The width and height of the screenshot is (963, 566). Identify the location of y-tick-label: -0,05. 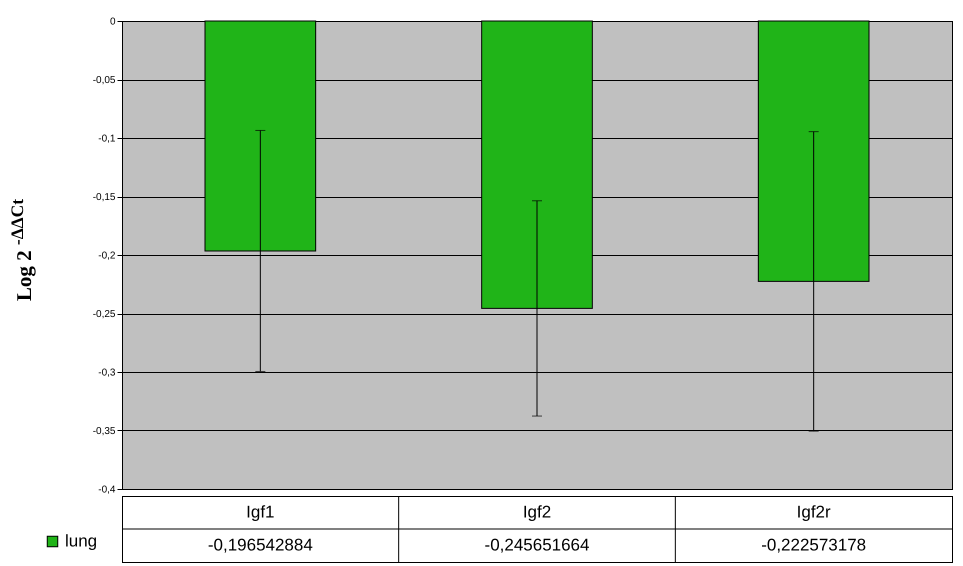
(104, 80).